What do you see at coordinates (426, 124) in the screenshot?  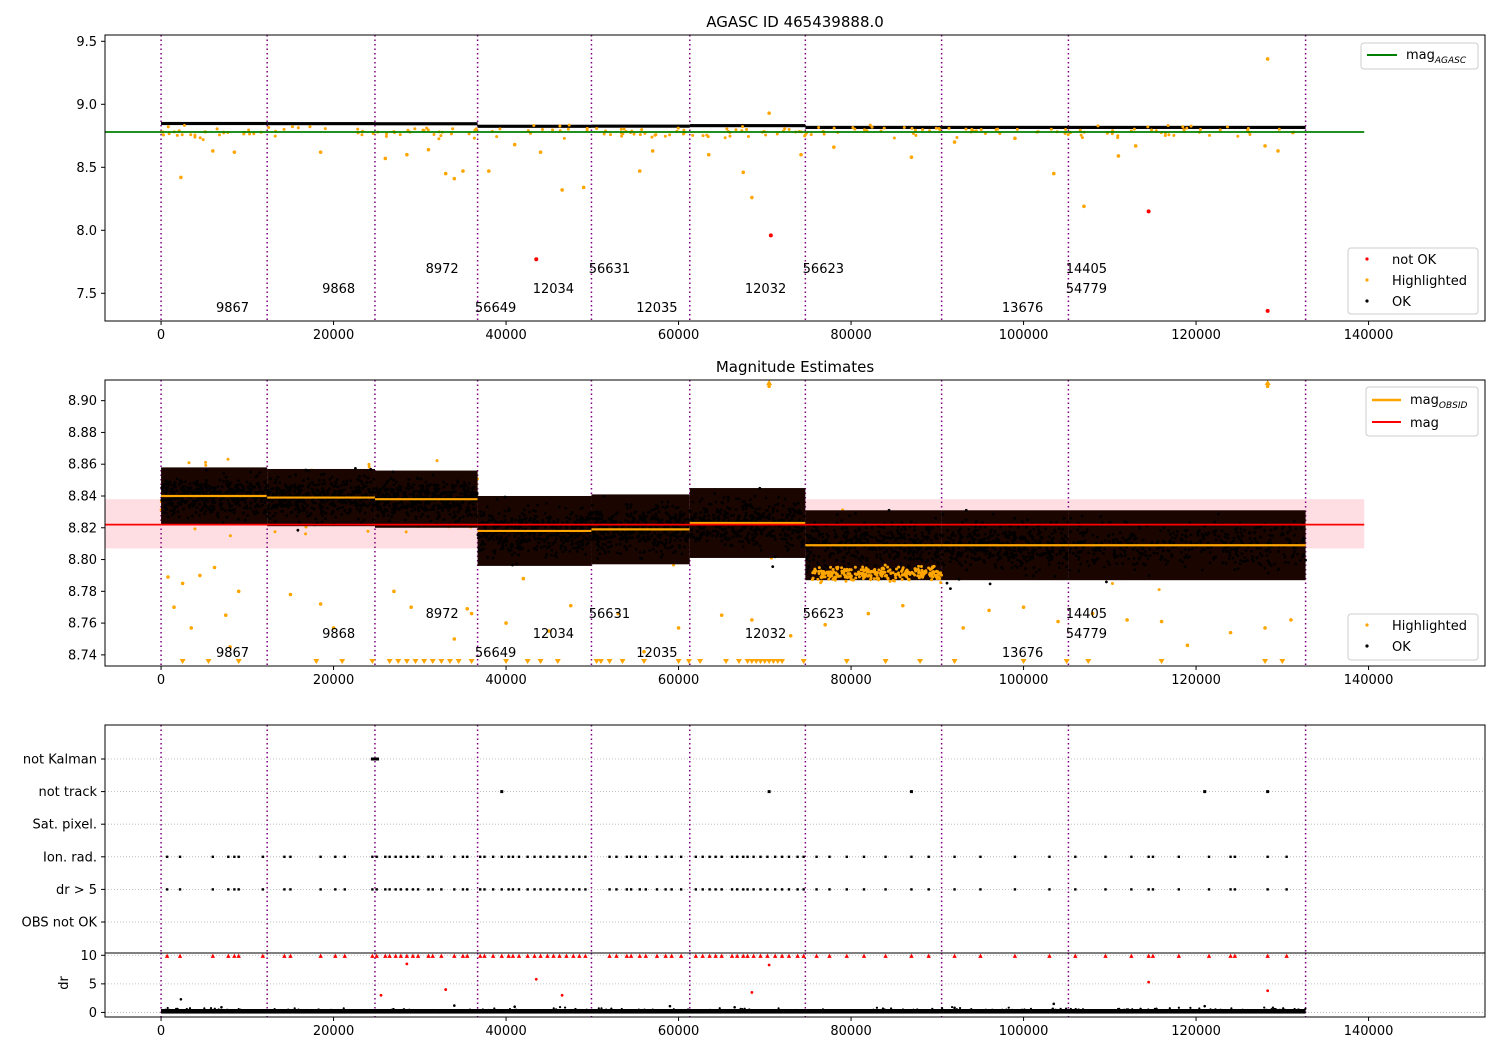 I see `ok-point-band` at bounding box center [426, 124].